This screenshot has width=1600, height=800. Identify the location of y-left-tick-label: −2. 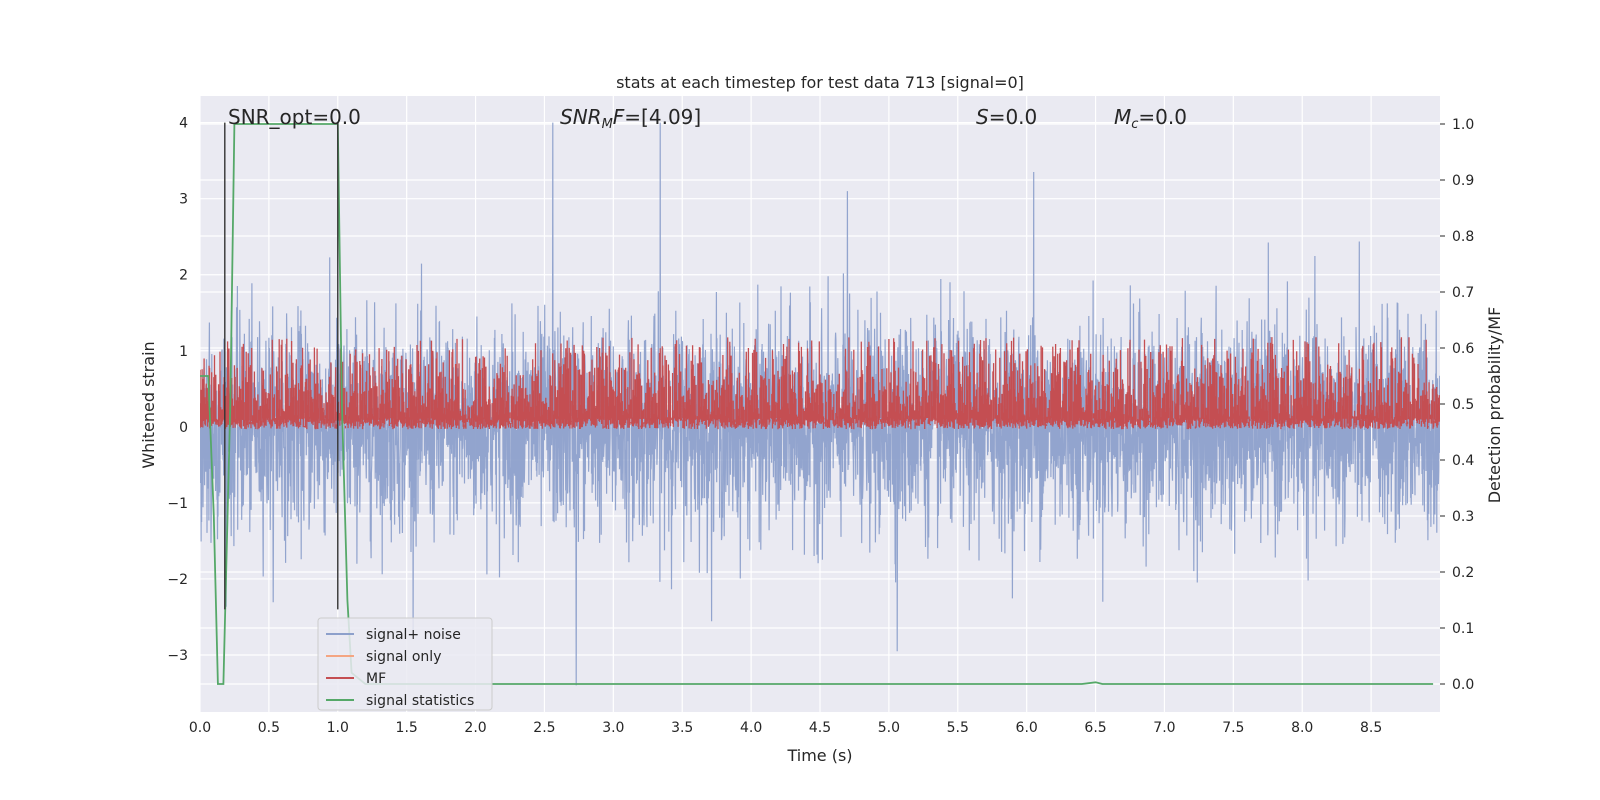
(177, 580).